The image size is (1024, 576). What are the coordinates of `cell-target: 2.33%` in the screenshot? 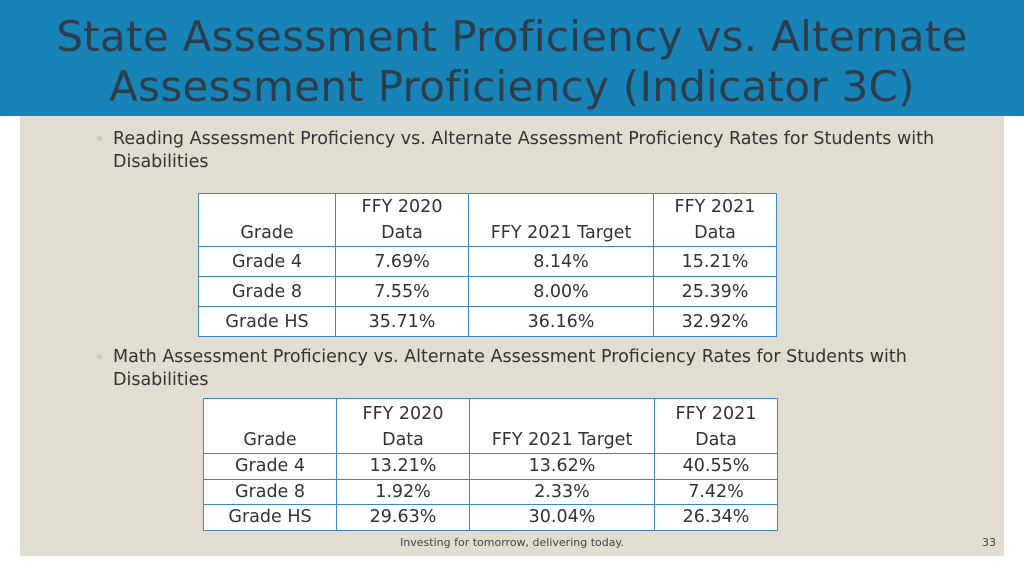 It's located at (562, 491).